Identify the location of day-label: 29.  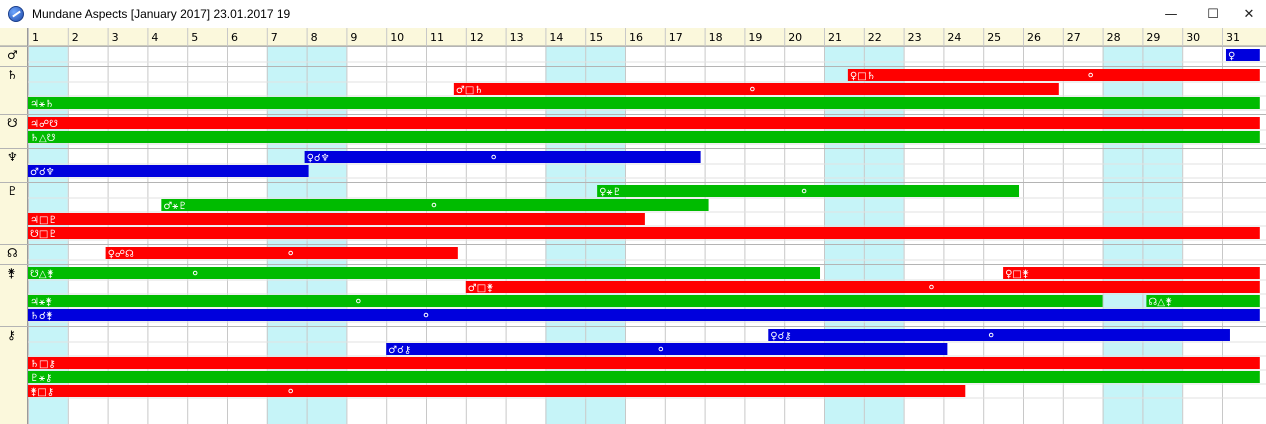
(1153, 37).